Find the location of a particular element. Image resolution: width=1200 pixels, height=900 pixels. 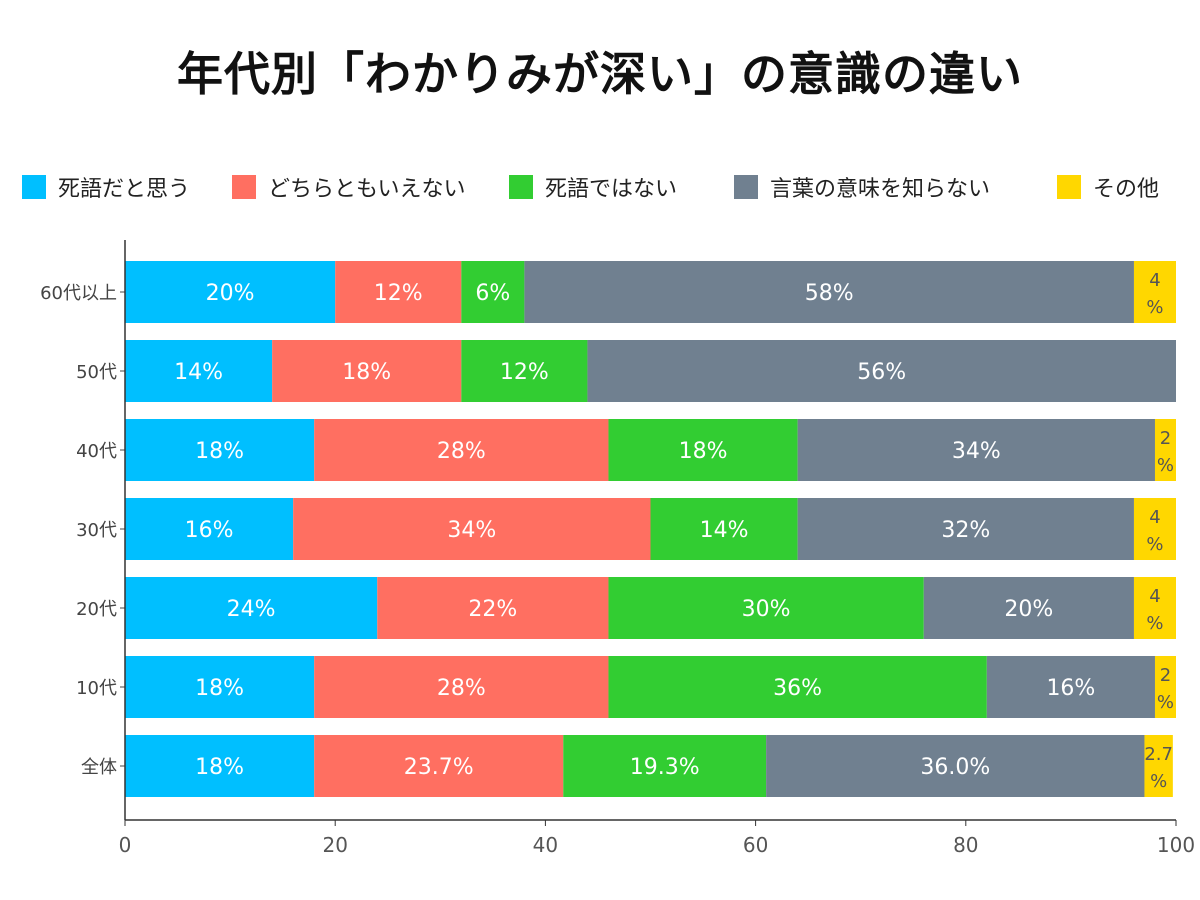

data-label: 6% is located at coordinates (492, 293).